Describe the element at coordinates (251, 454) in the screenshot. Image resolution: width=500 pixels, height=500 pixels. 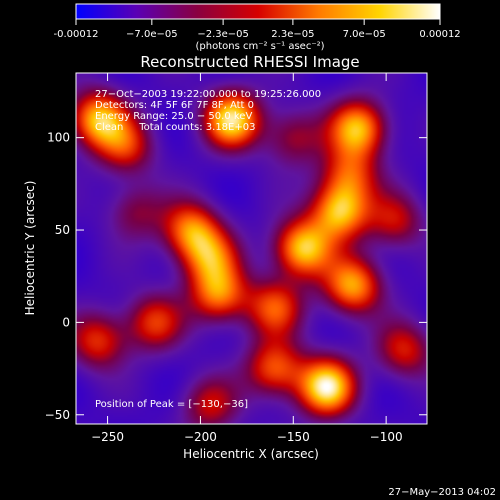
I see `x-axis-label: Heliocentric X (arcsec)` at that location.